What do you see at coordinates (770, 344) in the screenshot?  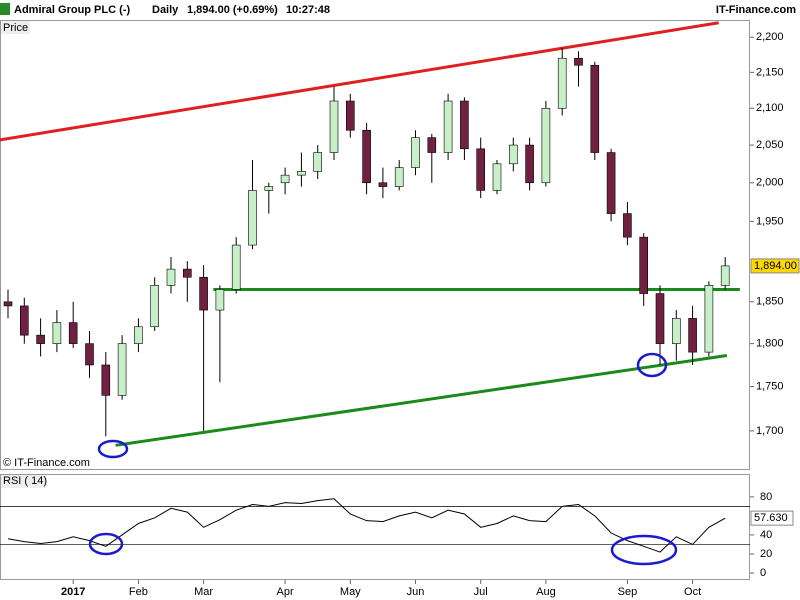 I see `y-tick-label: 1,800` at bounding box center [770, 344].